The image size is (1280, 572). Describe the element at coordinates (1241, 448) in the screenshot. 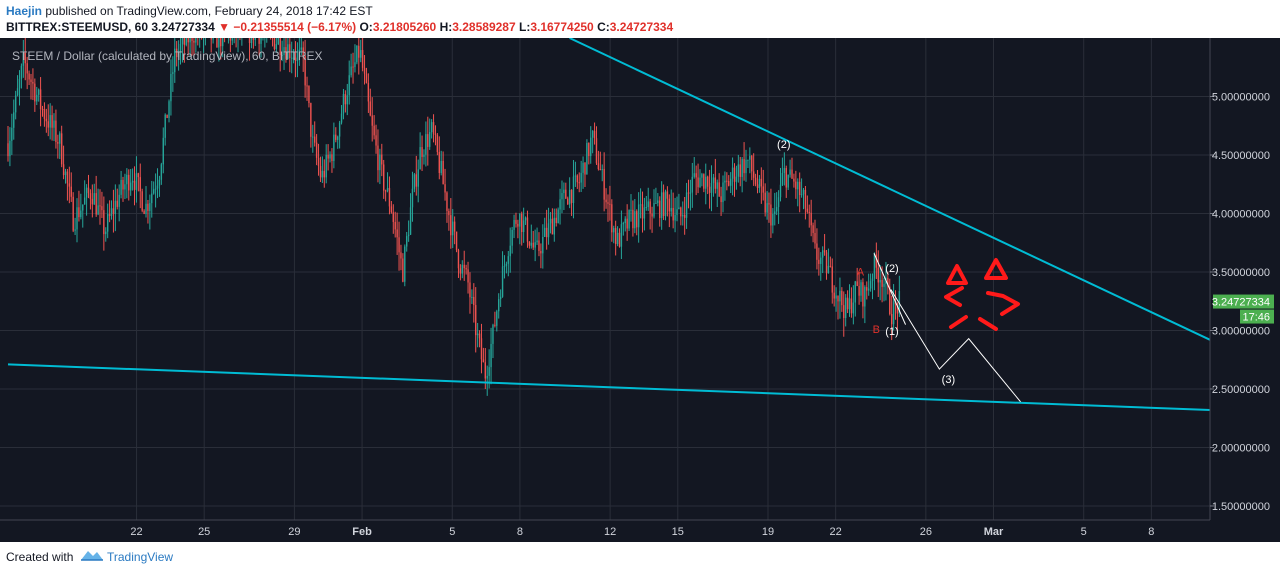

I see `price-tick-label: 2.00000000` at that location.